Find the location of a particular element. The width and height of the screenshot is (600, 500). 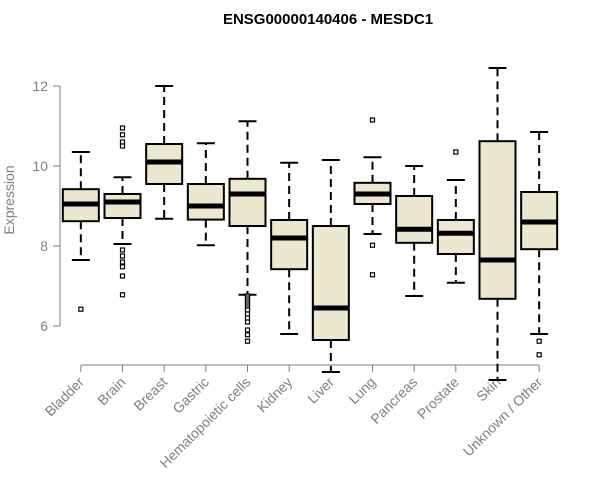

x-tick-label: Kidney is located at coordinates (275, 395).